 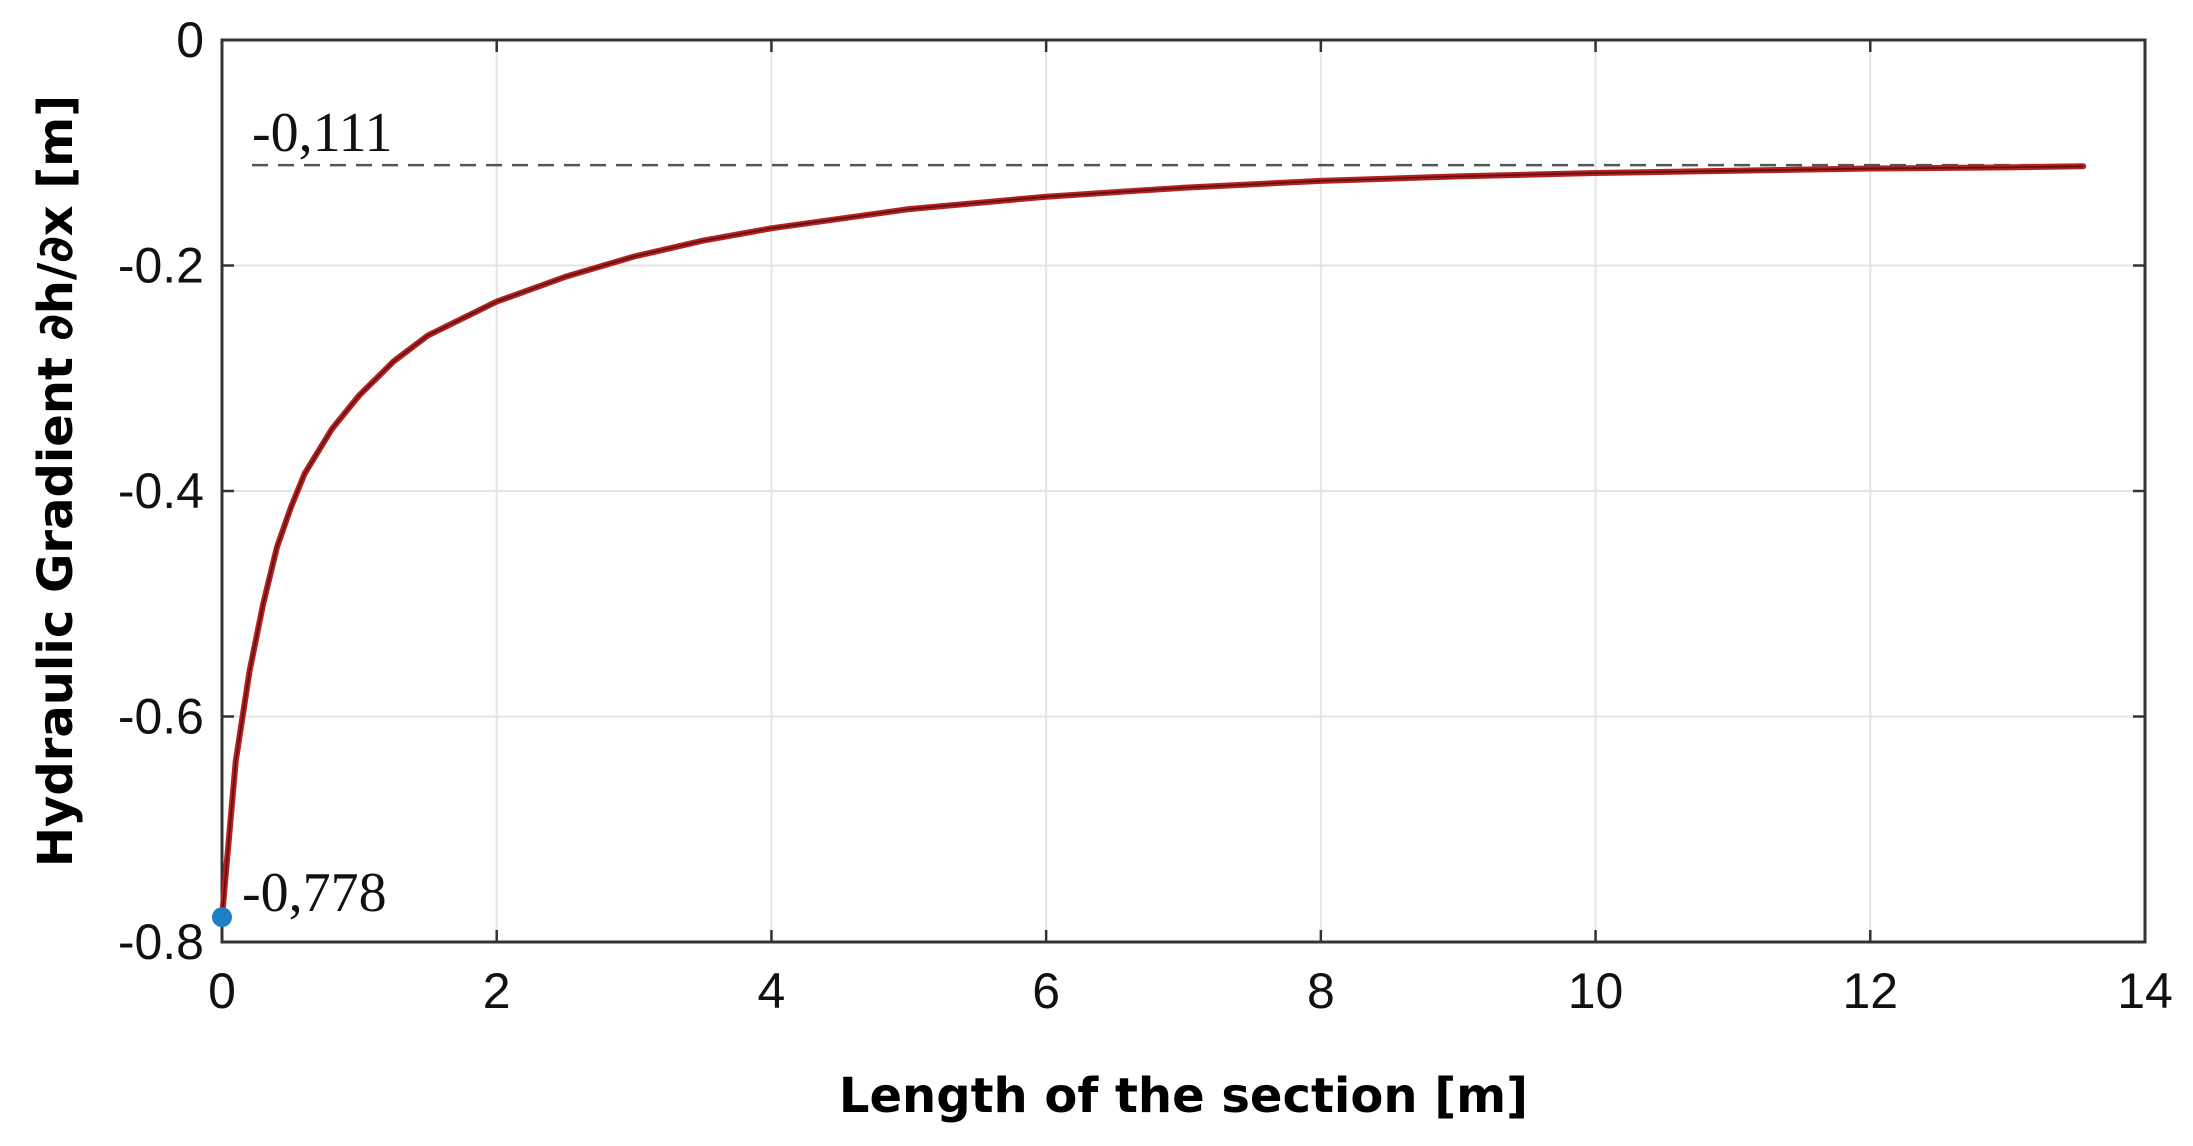 What do you see at coordinates (1046, 991) in the screenshot?
I see `x-tick-label: 6` at bounding box center [1046, 991].